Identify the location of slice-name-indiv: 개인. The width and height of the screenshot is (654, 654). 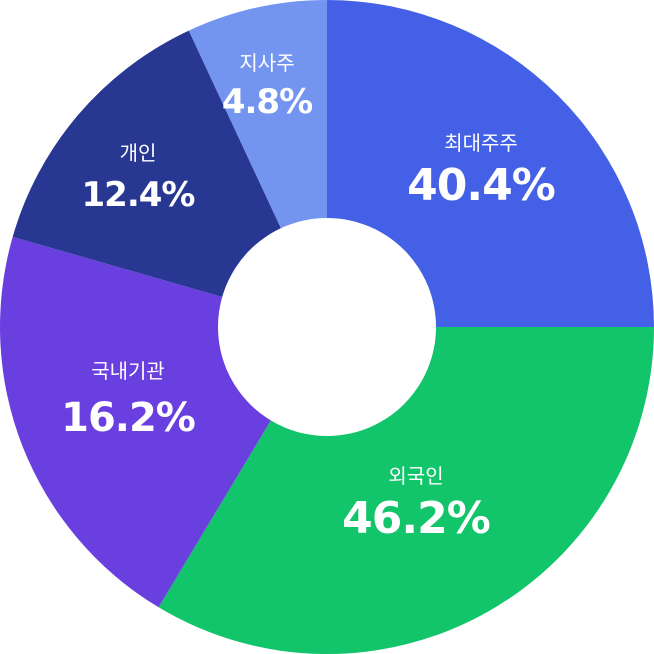
(138, 153).